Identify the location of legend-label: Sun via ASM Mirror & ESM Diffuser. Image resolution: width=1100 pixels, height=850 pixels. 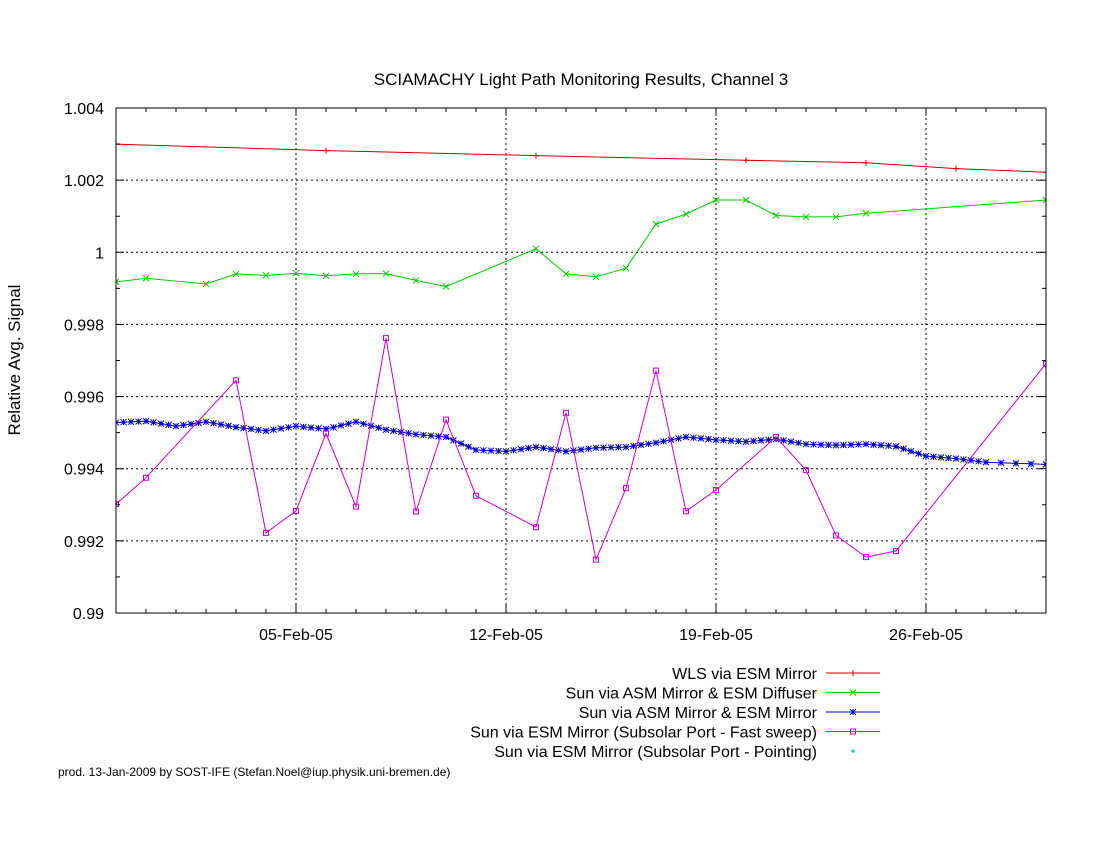
(692, 694).